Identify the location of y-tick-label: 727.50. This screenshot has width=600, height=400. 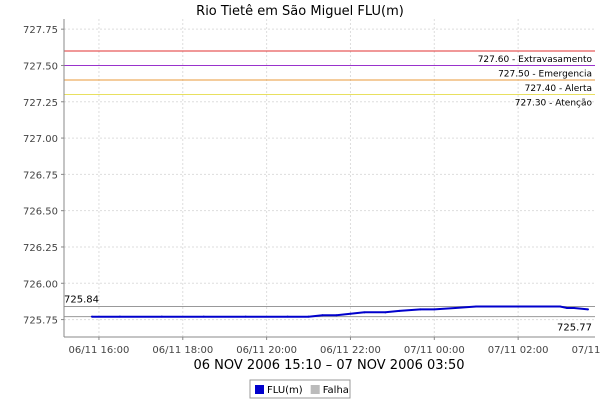
(40, 66).